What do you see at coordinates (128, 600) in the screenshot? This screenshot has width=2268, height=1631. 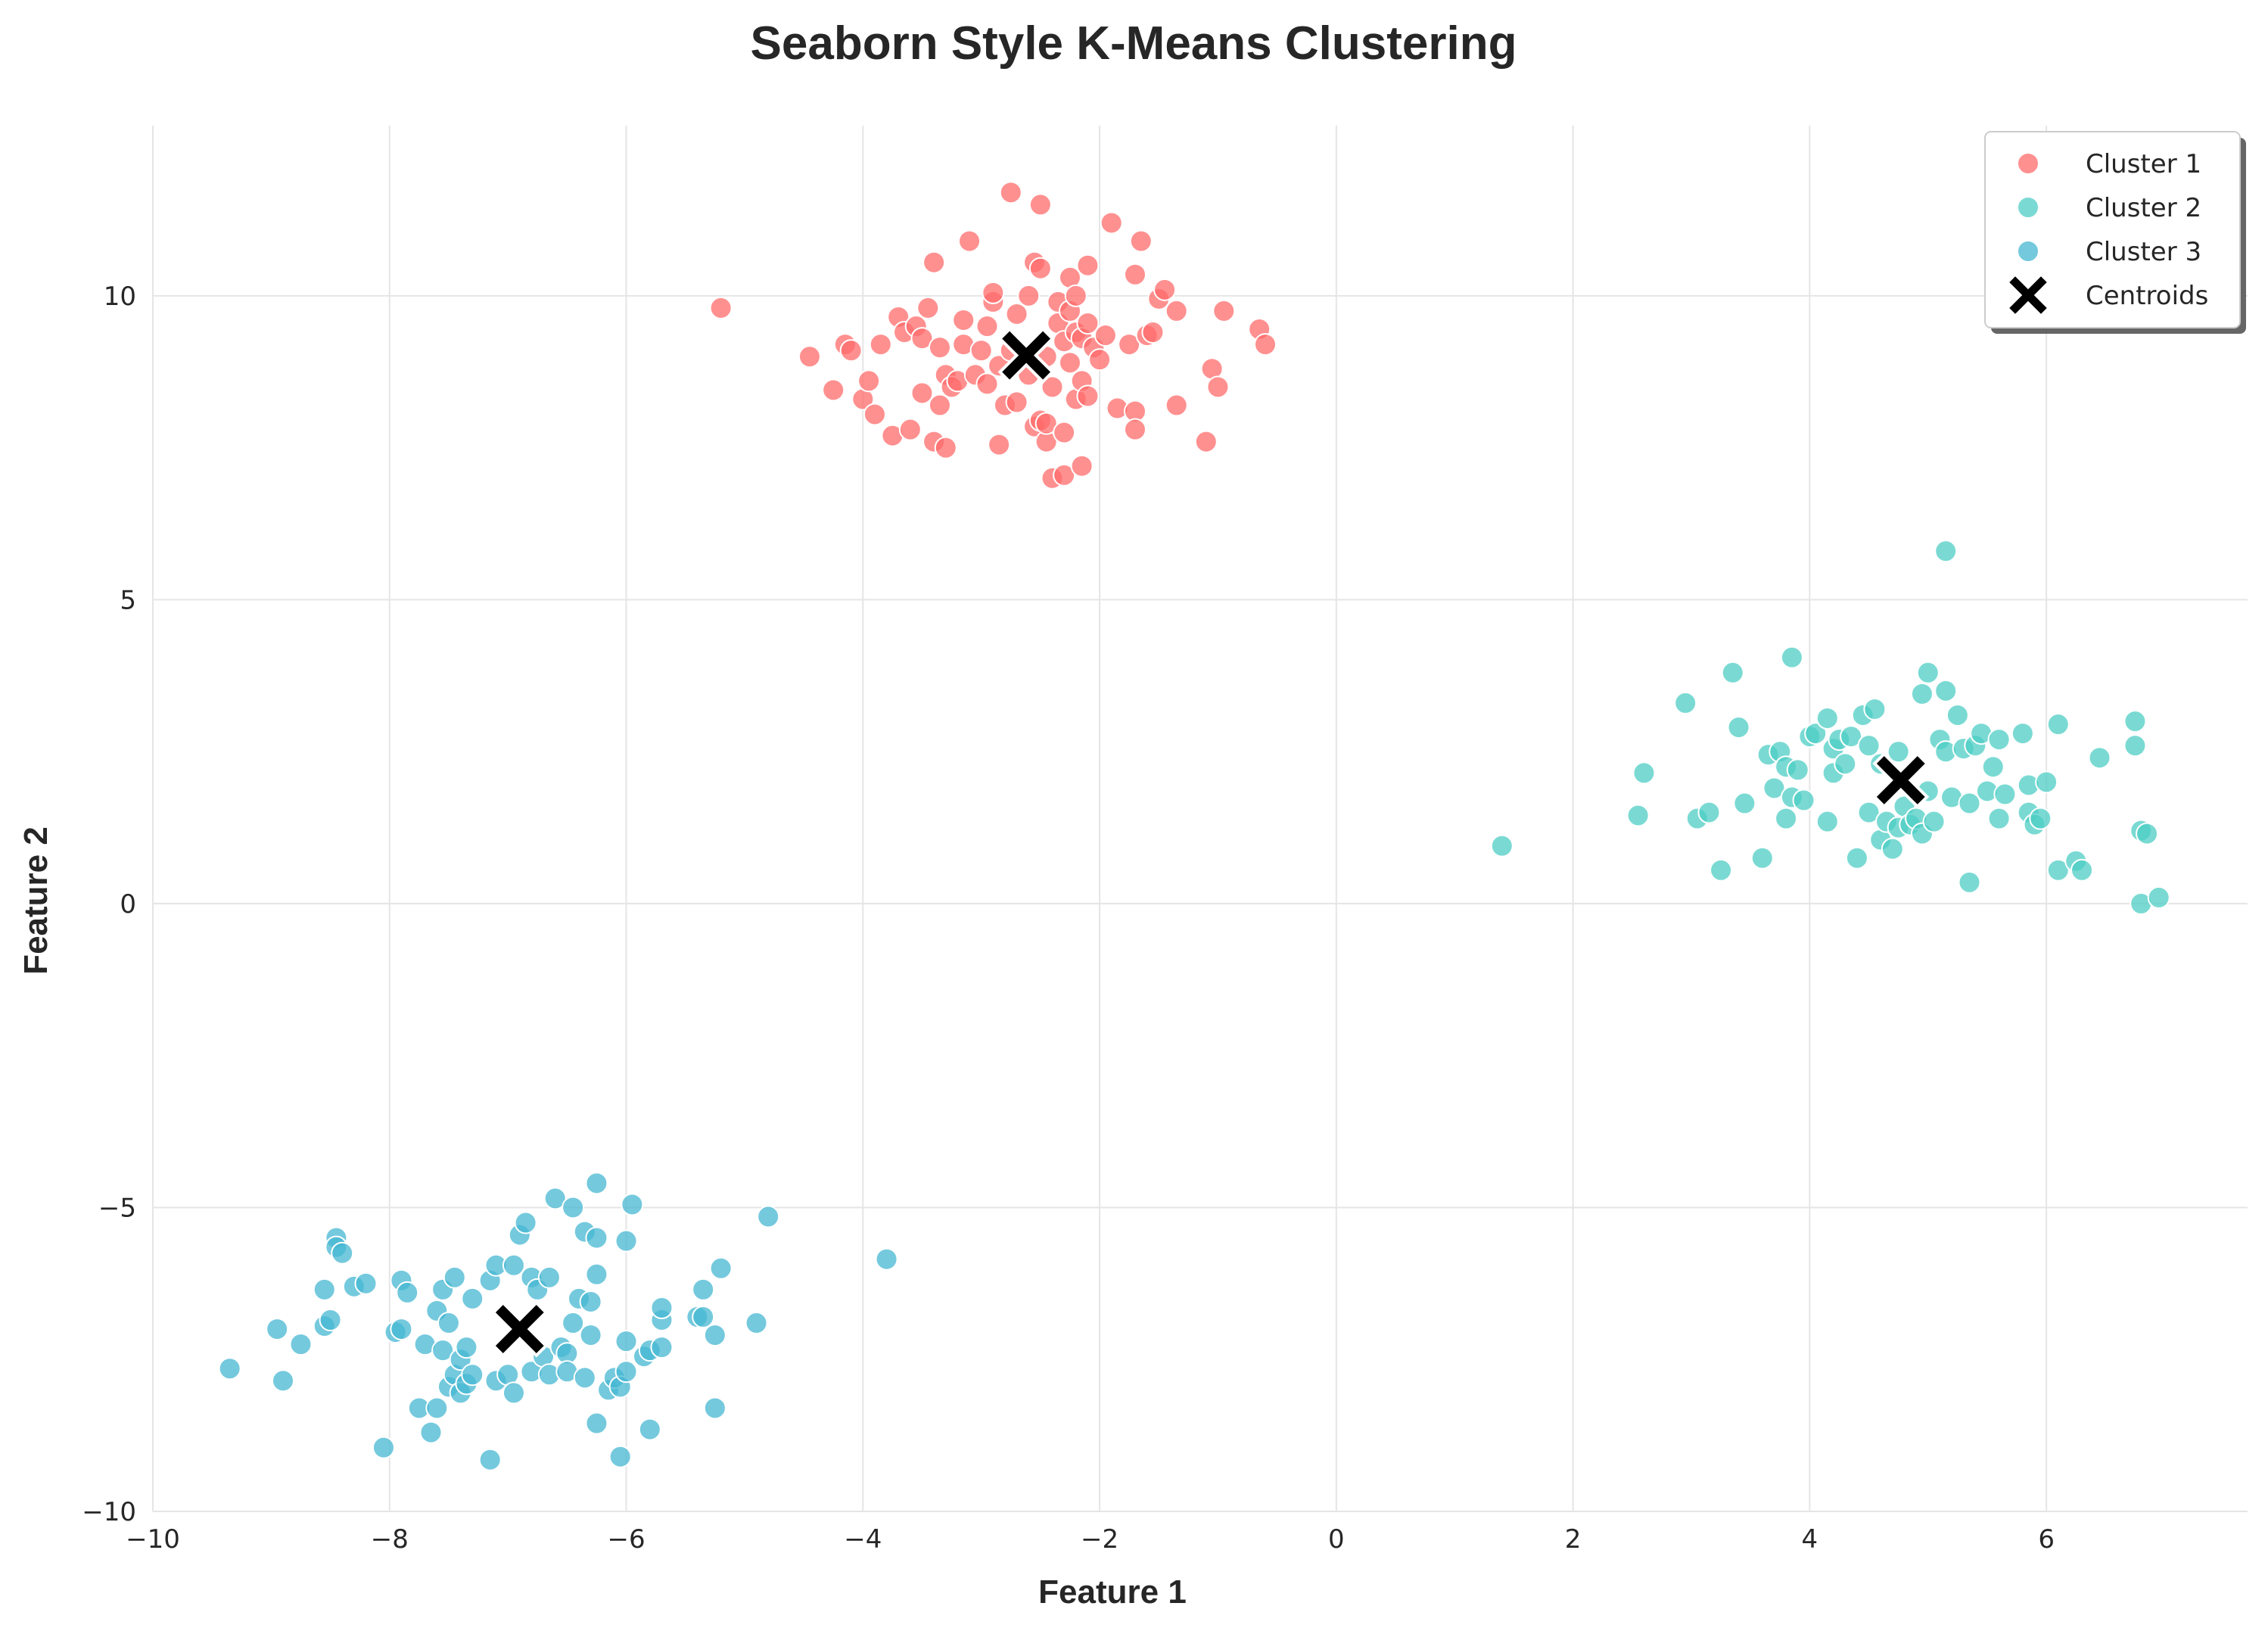 I see `y-tick-label: 5` at bounding box center [128, 600].